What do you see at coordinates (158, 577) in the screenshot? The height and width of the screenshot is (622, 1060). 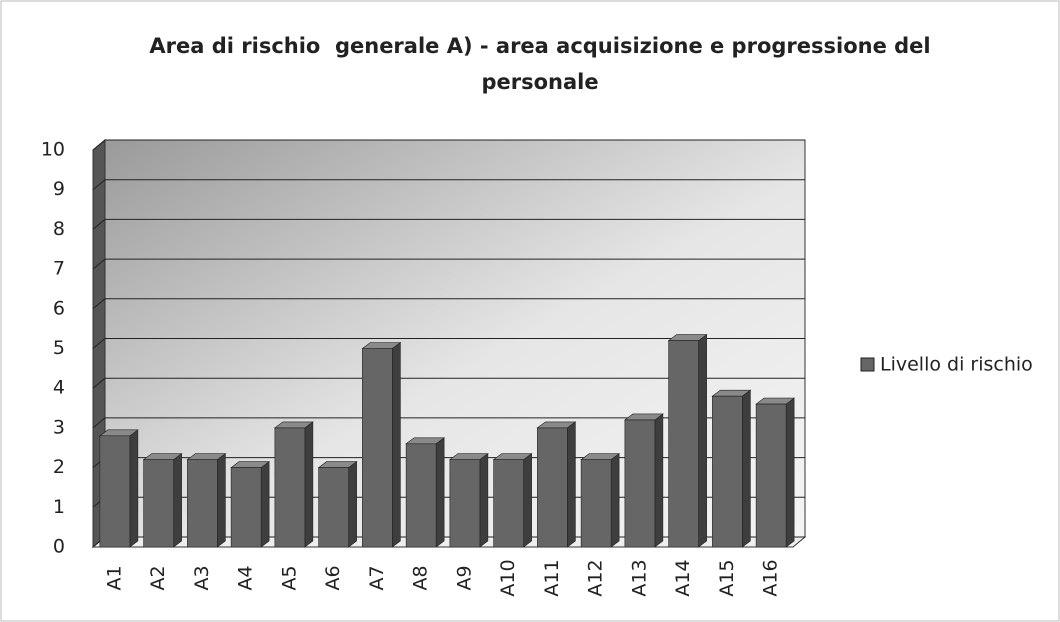 I see `x-tick-label: A2` at bounding box center [158, 577].